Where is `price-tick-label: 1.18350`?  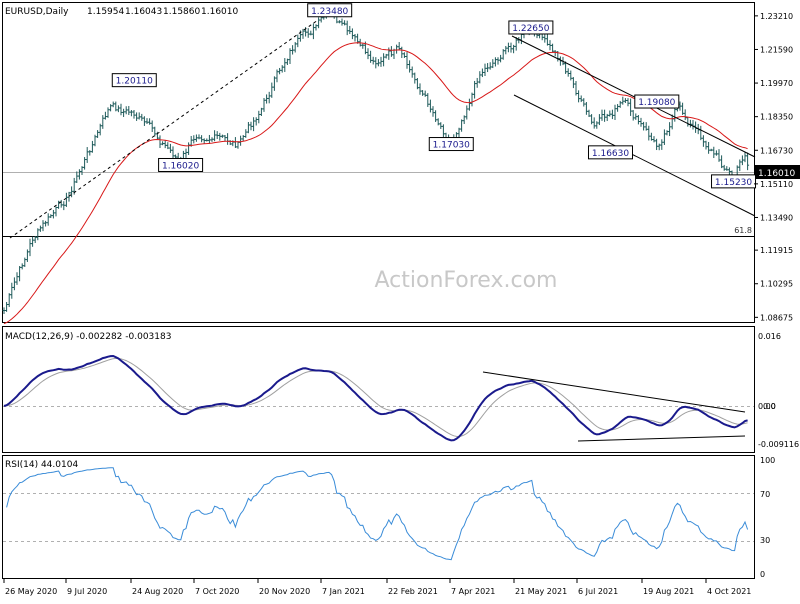
price-tick-label: 1.18350 is located at coordinates (776, 117).